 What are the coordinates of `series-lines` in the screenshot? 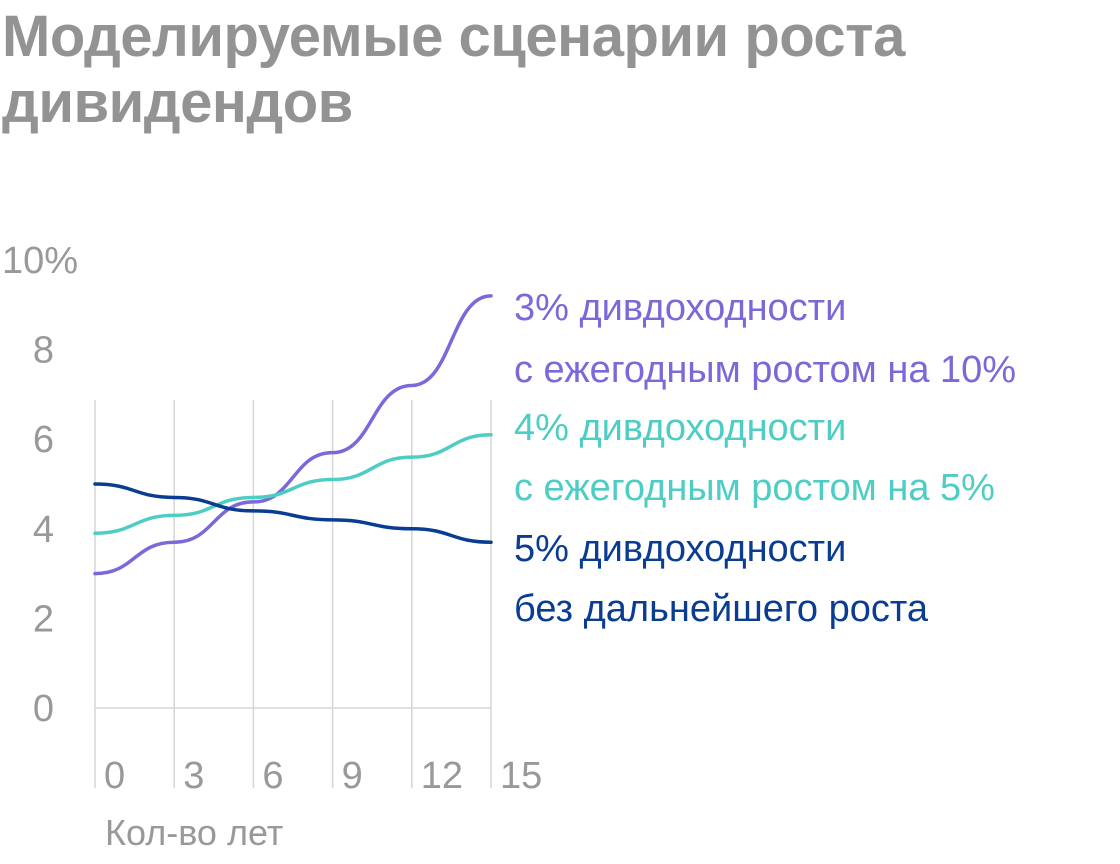 It's located at (293, 435).